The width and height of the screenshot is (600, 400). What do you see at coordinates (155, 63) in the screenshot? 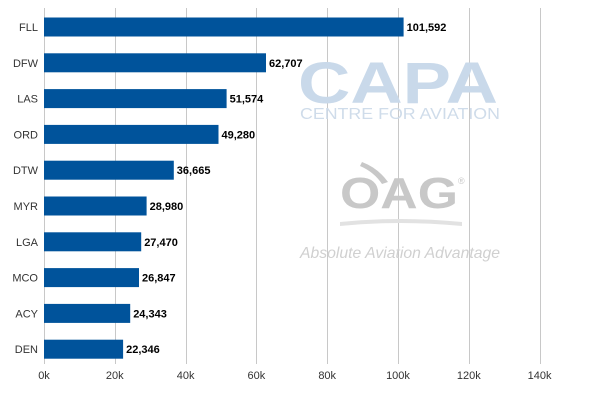
I see `bar-dfw` at bounding box center [155, 63].